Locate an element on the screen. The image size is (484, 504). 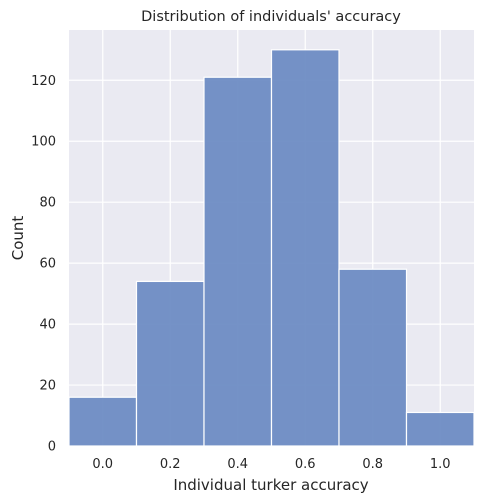
x-axis-label: Individual turker accuracy is located at coordinates (270, 485).